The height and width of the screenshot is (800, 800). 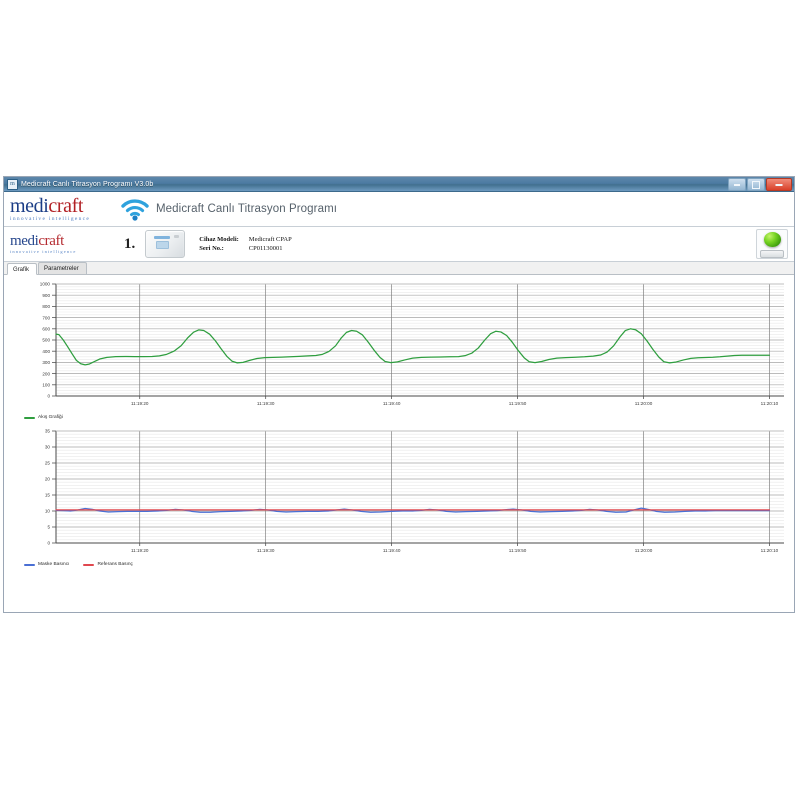 I want to click on window-controls, so click(x=760, y=184).